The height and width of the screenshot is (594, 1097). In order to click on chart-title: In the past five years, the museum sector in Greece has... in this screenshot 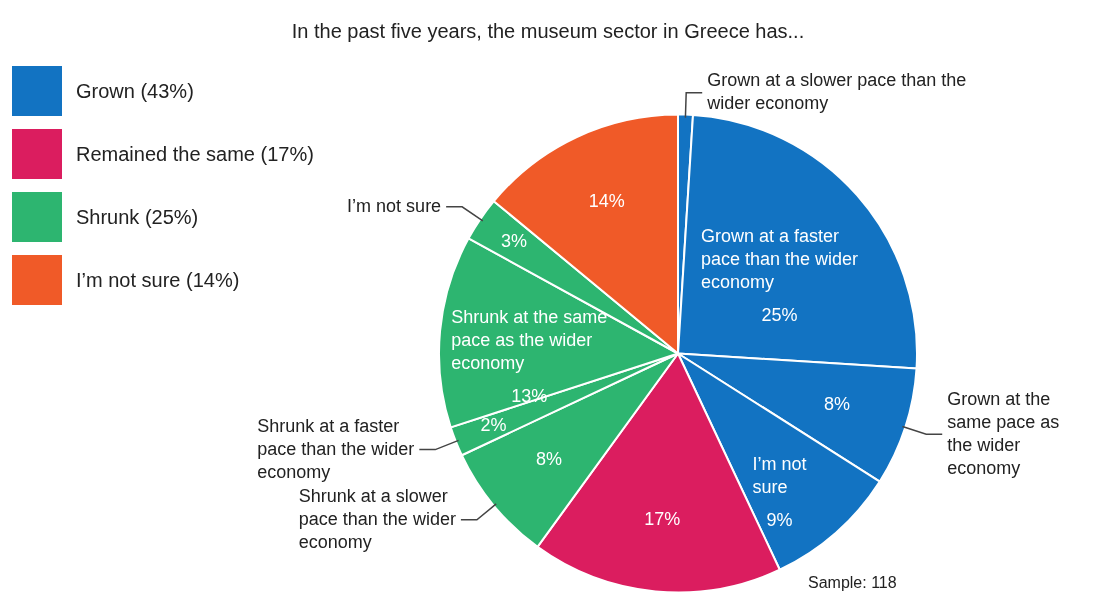, I will do `click(548, 30)`.